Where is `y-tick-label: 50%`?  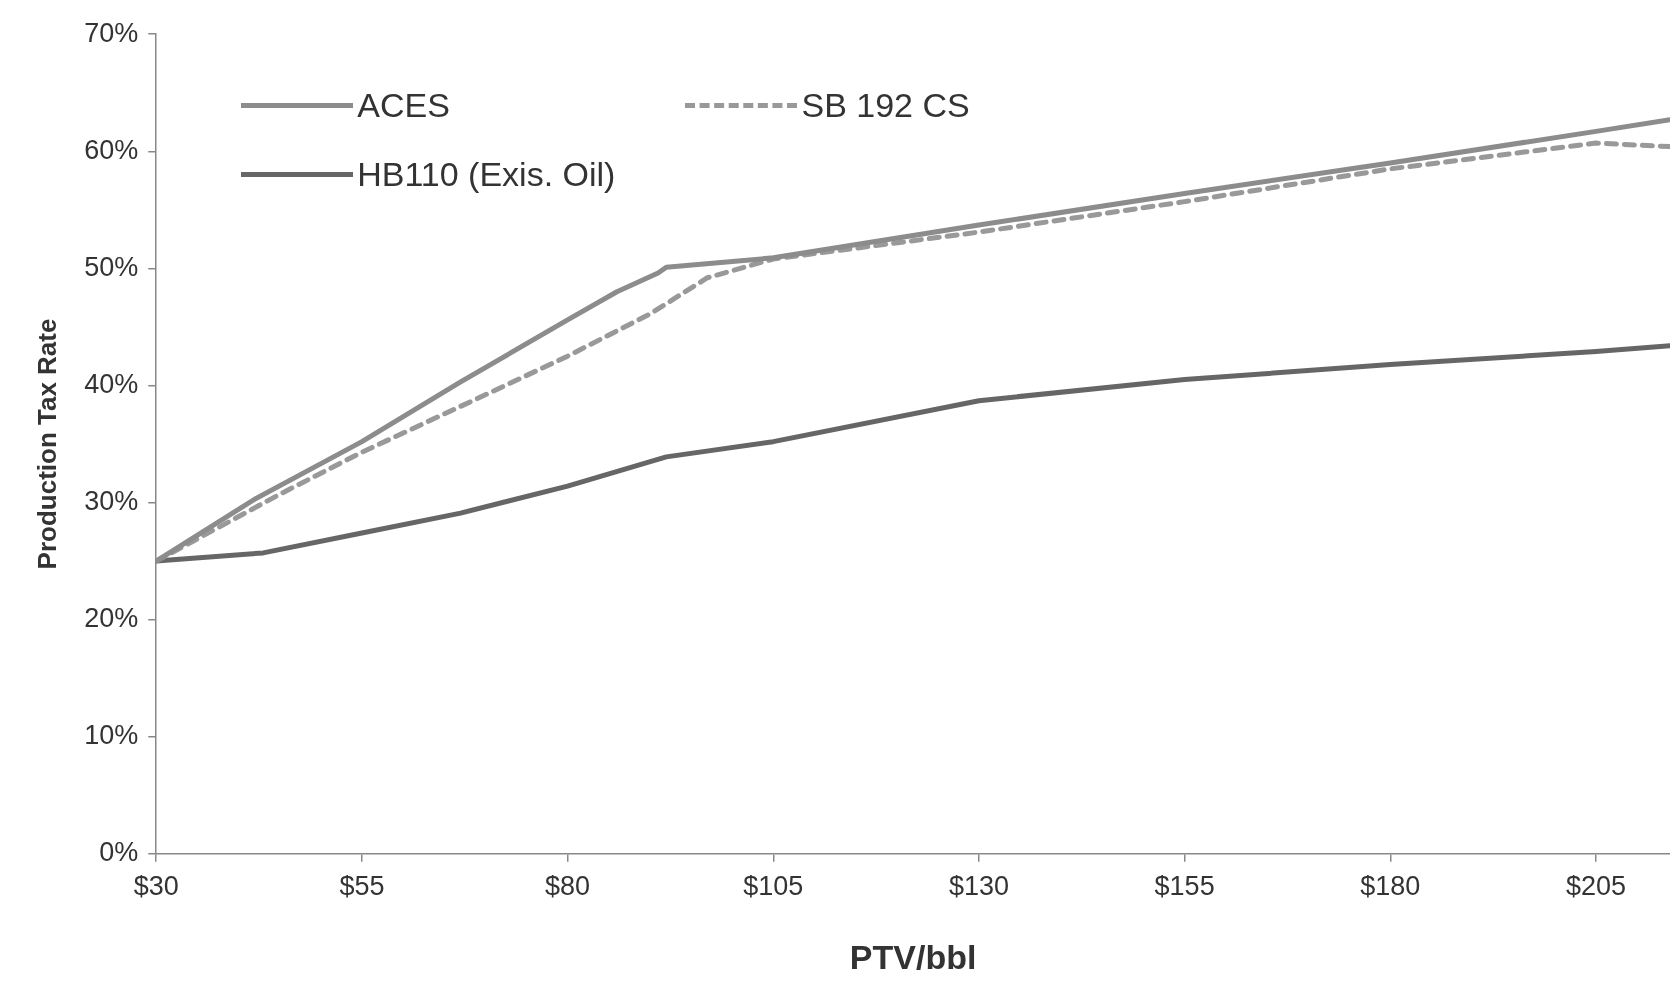
y-tick-label: 50% is located at coordinates (111, 266).